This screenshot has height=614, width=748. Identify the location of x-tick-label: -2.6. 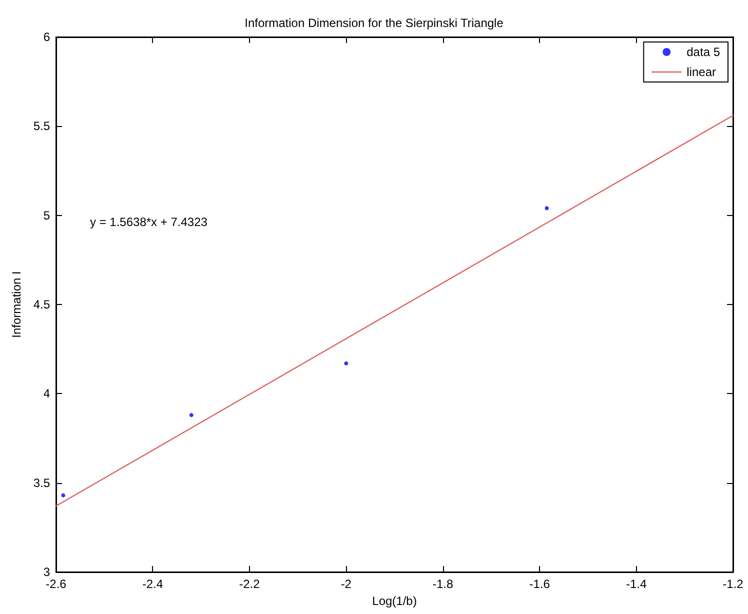
(56, 584).